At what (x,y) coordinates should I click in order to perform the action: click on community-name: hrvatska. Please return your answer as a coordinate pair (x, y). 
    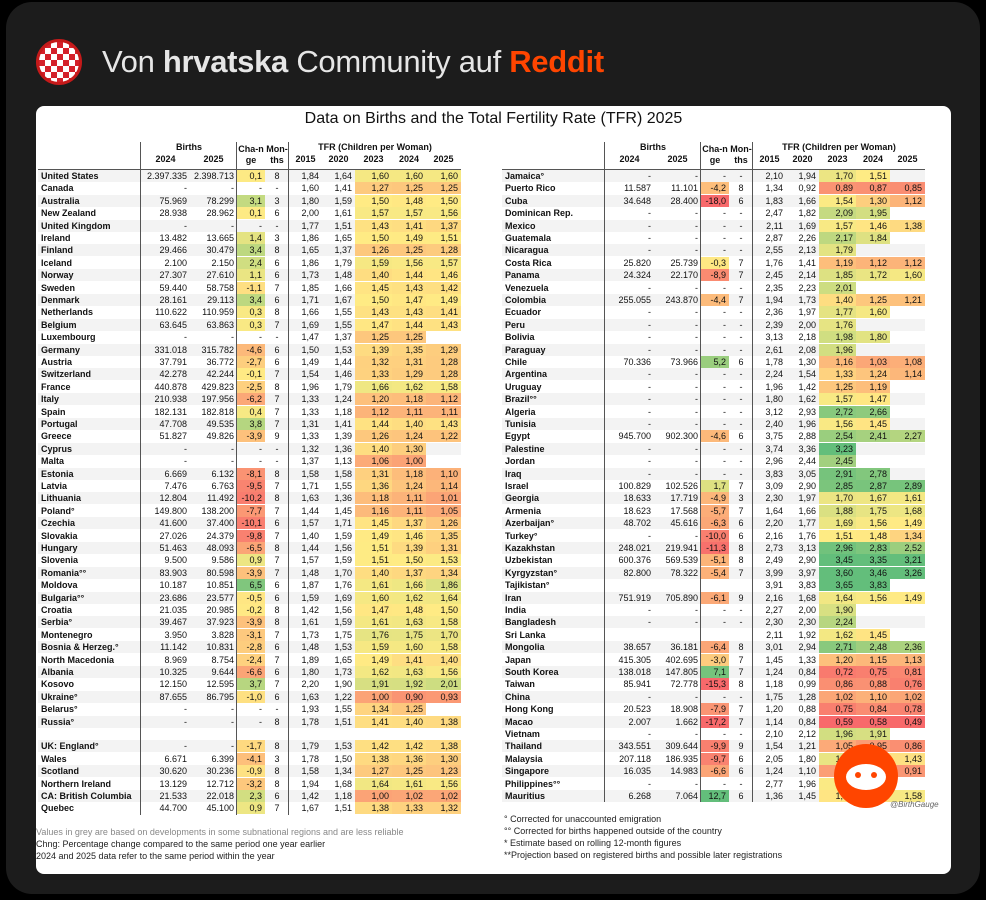
    Looking at the image, I should click on (225, 61).